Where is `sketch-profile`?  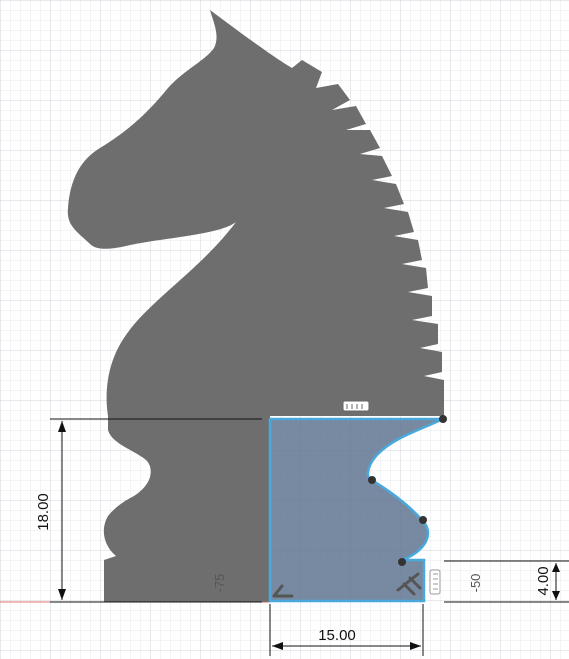
sketch-profile is located at coordinates (356, 510).